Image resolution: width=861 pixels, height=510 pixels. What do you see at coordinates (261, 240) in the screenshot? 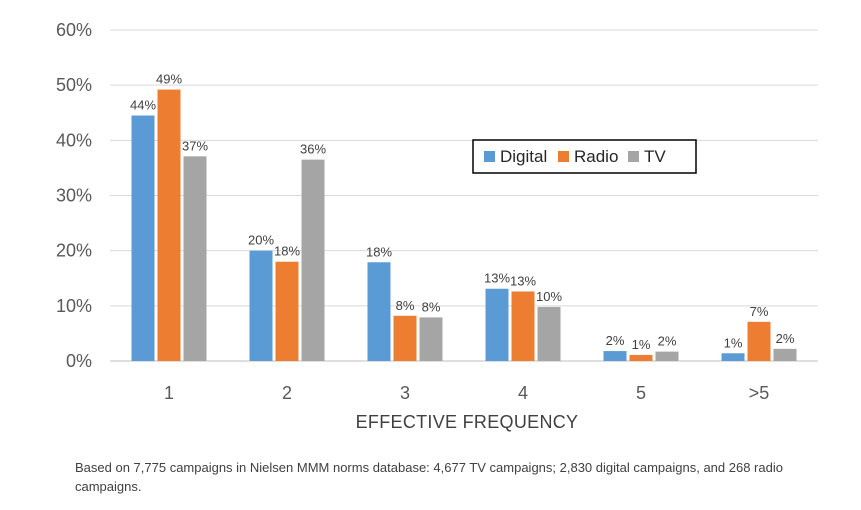
I see `data-label: 20%` at bounding box center [261, 240].